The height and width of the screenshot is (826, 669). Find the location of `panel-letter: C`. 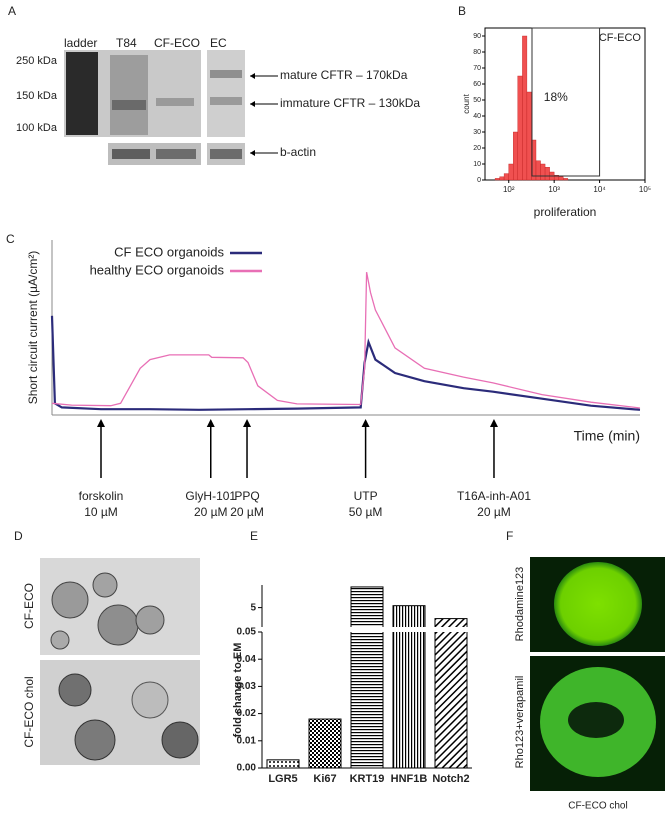

panel-letter: C is located at coordinates (10, 239).